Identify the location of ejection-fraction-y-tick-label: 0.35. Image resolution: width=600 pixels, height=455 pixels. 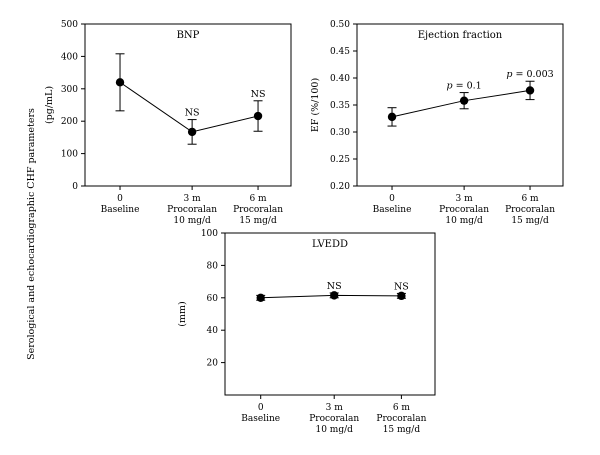
(340, 106).